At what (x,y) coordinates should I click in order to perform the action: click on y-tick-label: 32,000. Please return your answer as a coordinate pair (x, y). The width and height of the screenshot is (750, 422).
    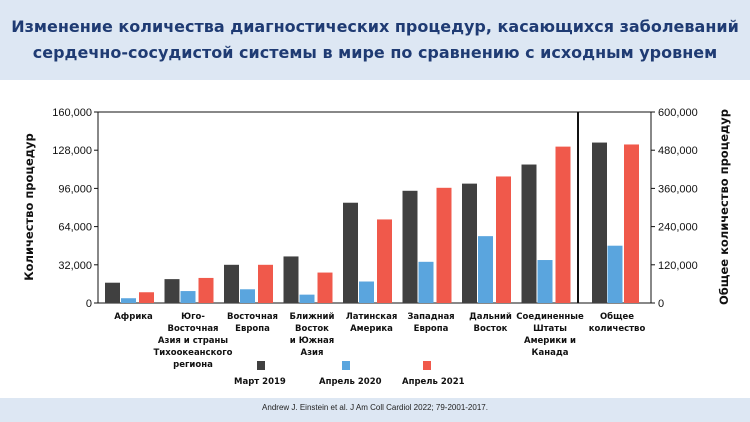
    Looking at the image, I should click on (75, 266).